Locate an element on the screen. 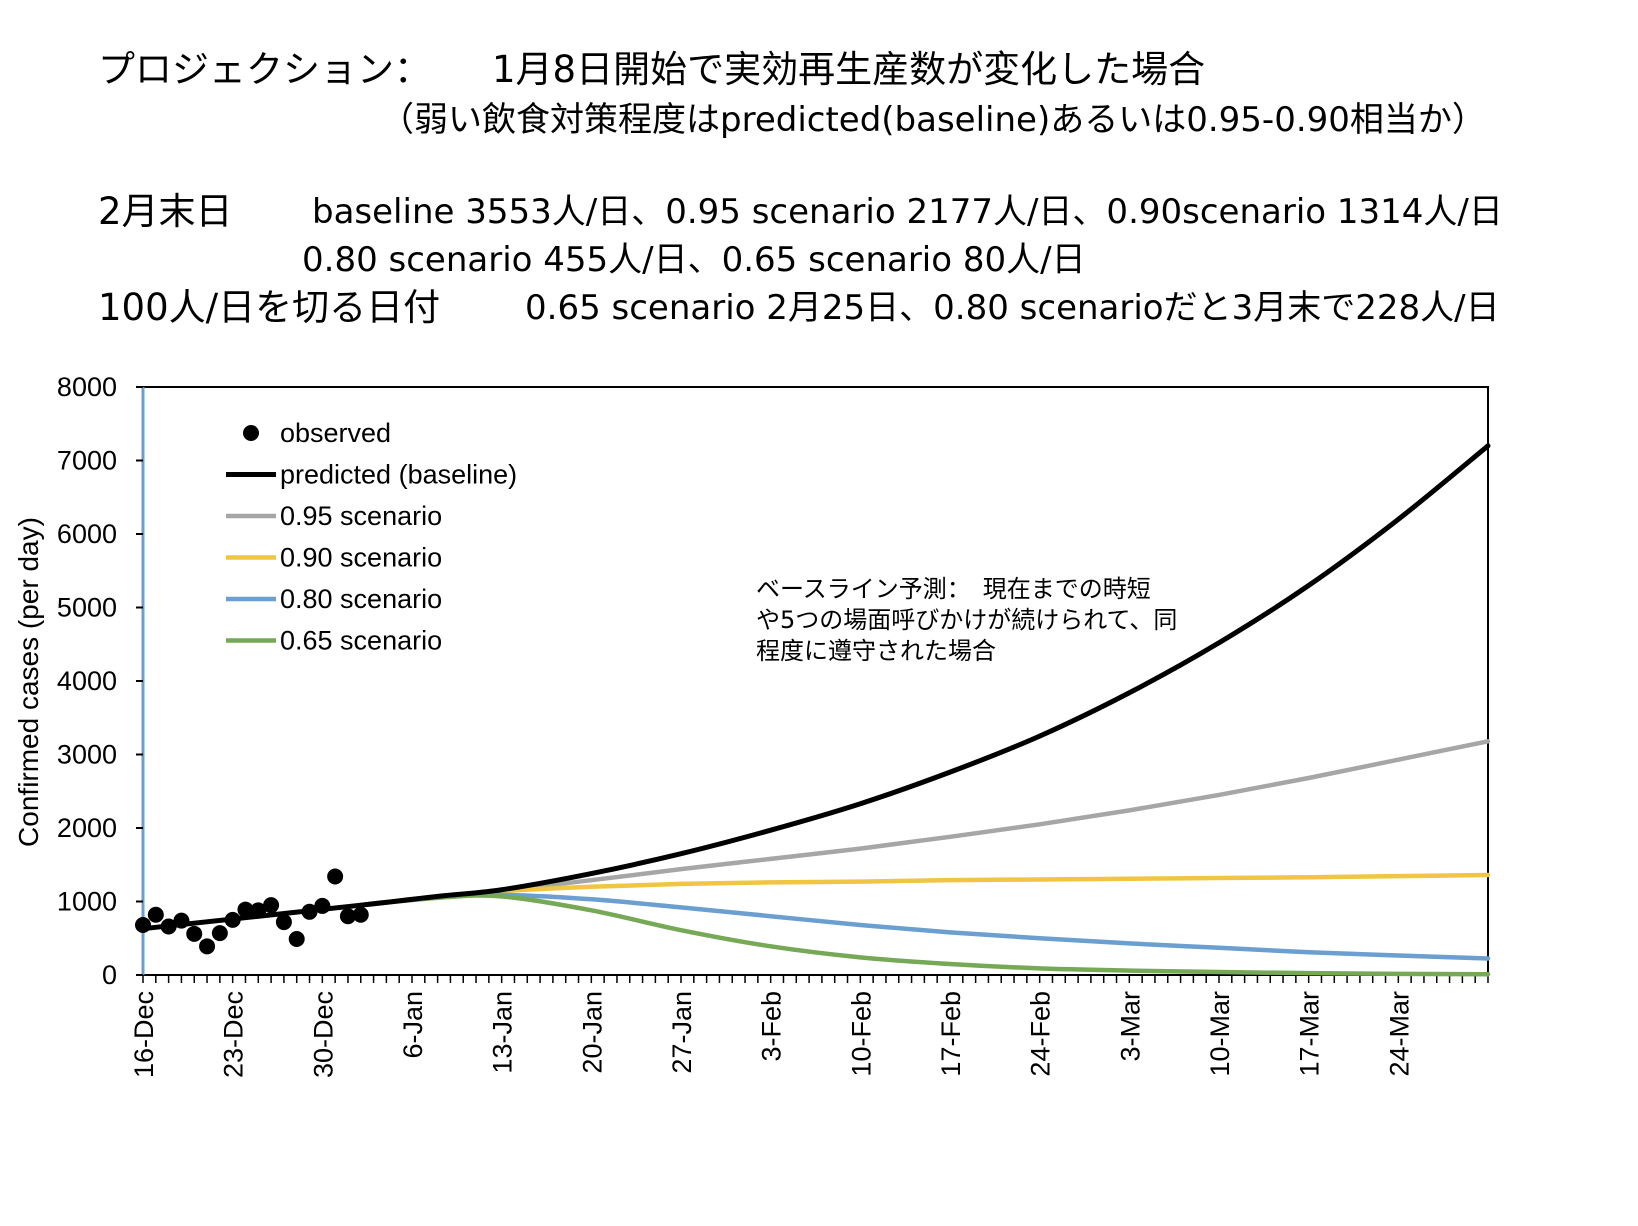 This screenshot has height=1226, width=1638. legend-label: 0.80 scenario is located at coordinates (361, 599).